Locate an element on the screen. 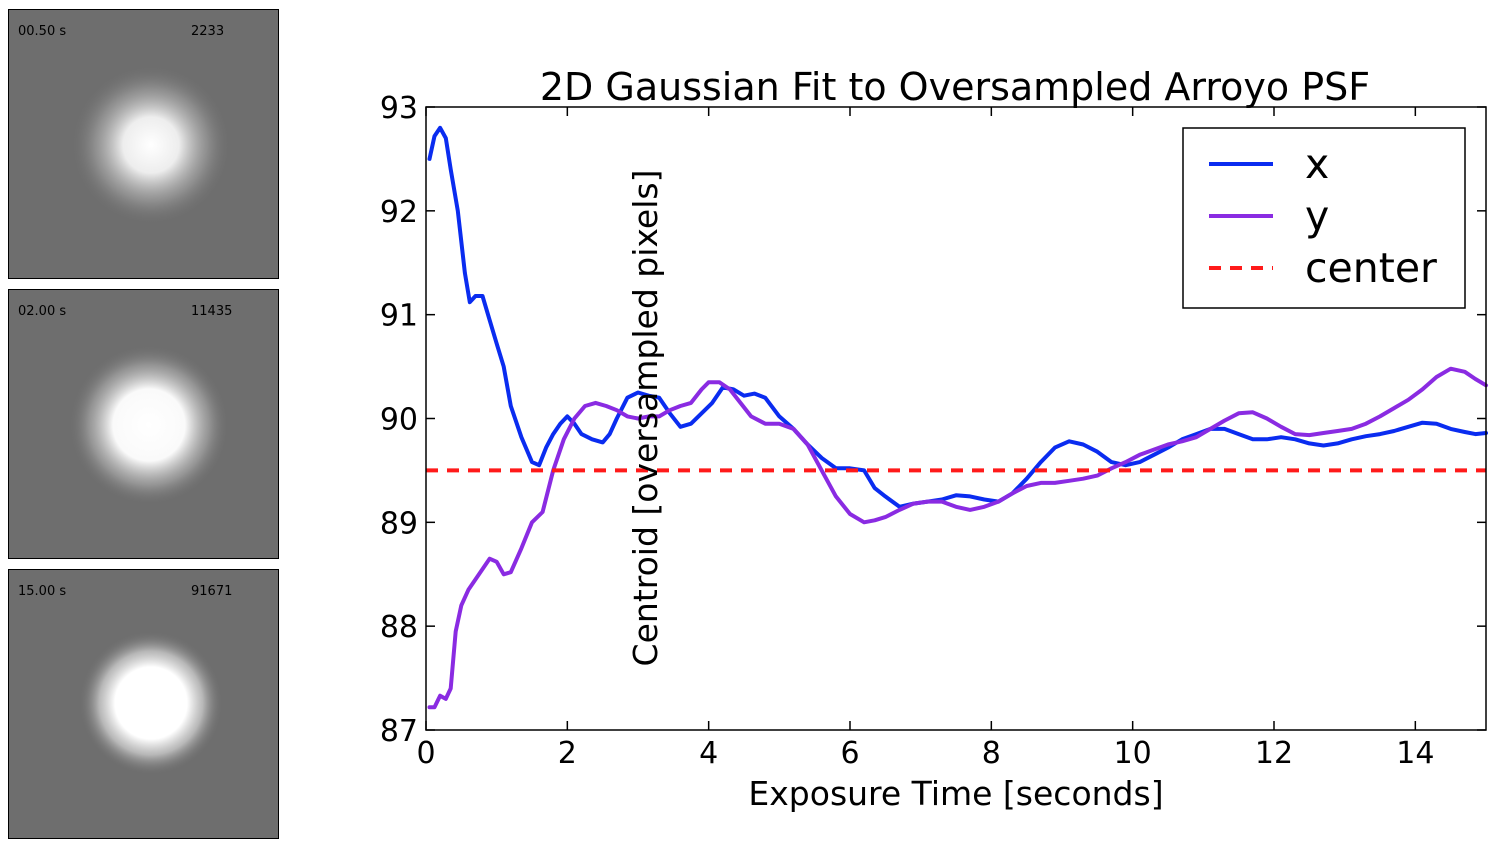 The width and height of the screenshot is (1507, 849). psf-panel-1: 00.50 s 2233 is located at coordinates (143, 144).